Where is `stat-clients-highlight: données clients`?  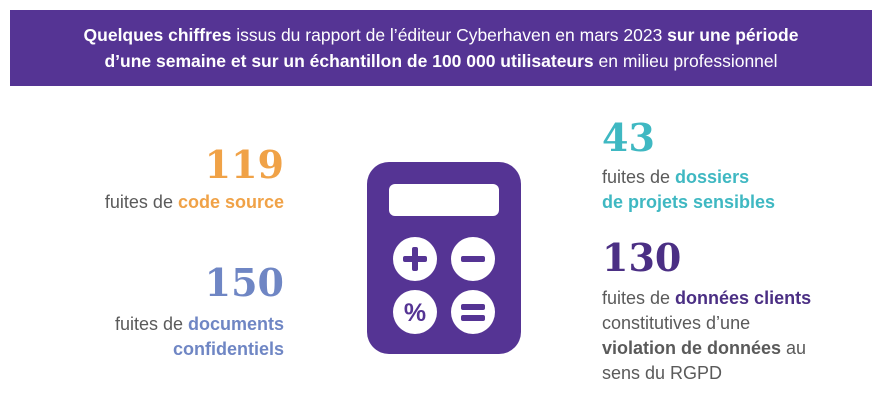 stat-clients-highlight: données clients is located at coordinates (743, 298).